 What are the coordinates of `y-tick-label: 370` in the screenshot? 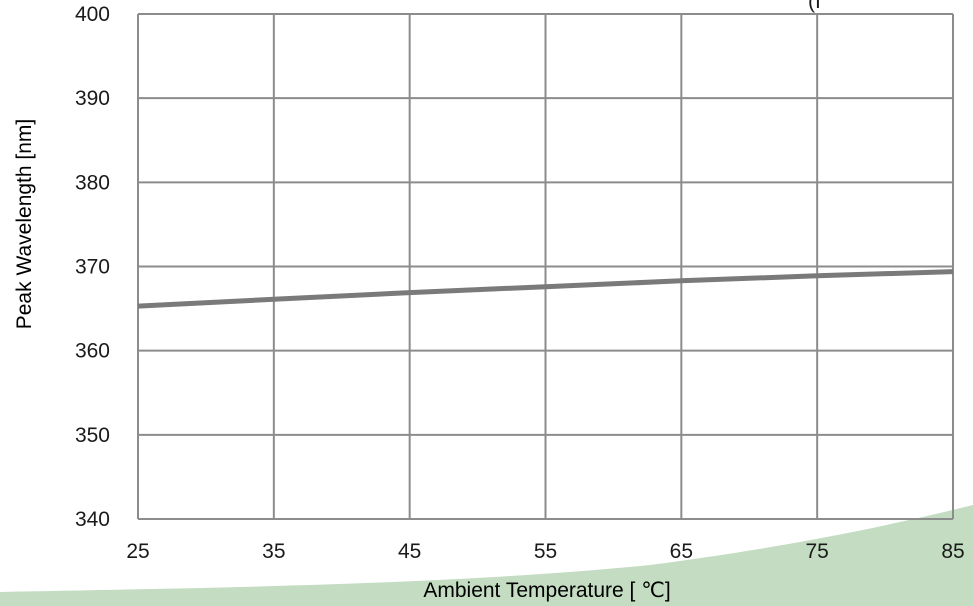 It's located at (92, 267).